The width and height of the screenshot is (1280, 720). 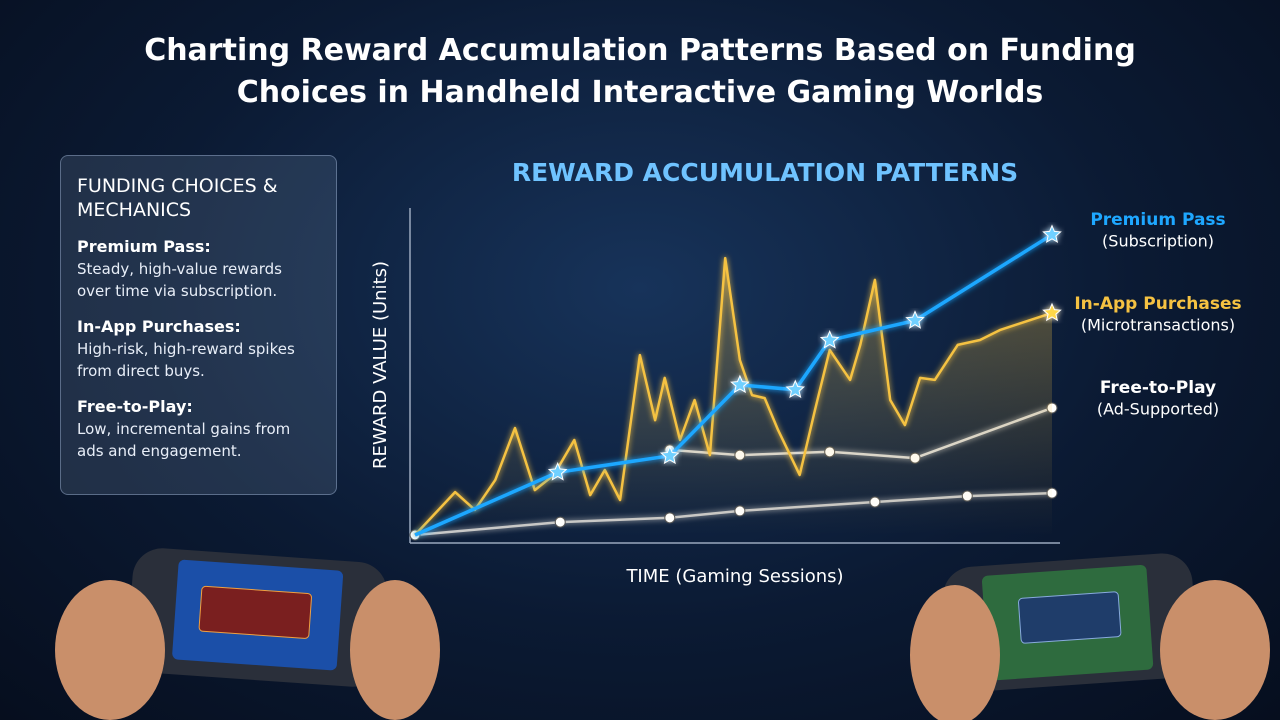 What do you see at coordinates (144, 246) in the screenshot?
I see `item-title: Premium Pass:` at bounding box center [144, 246].